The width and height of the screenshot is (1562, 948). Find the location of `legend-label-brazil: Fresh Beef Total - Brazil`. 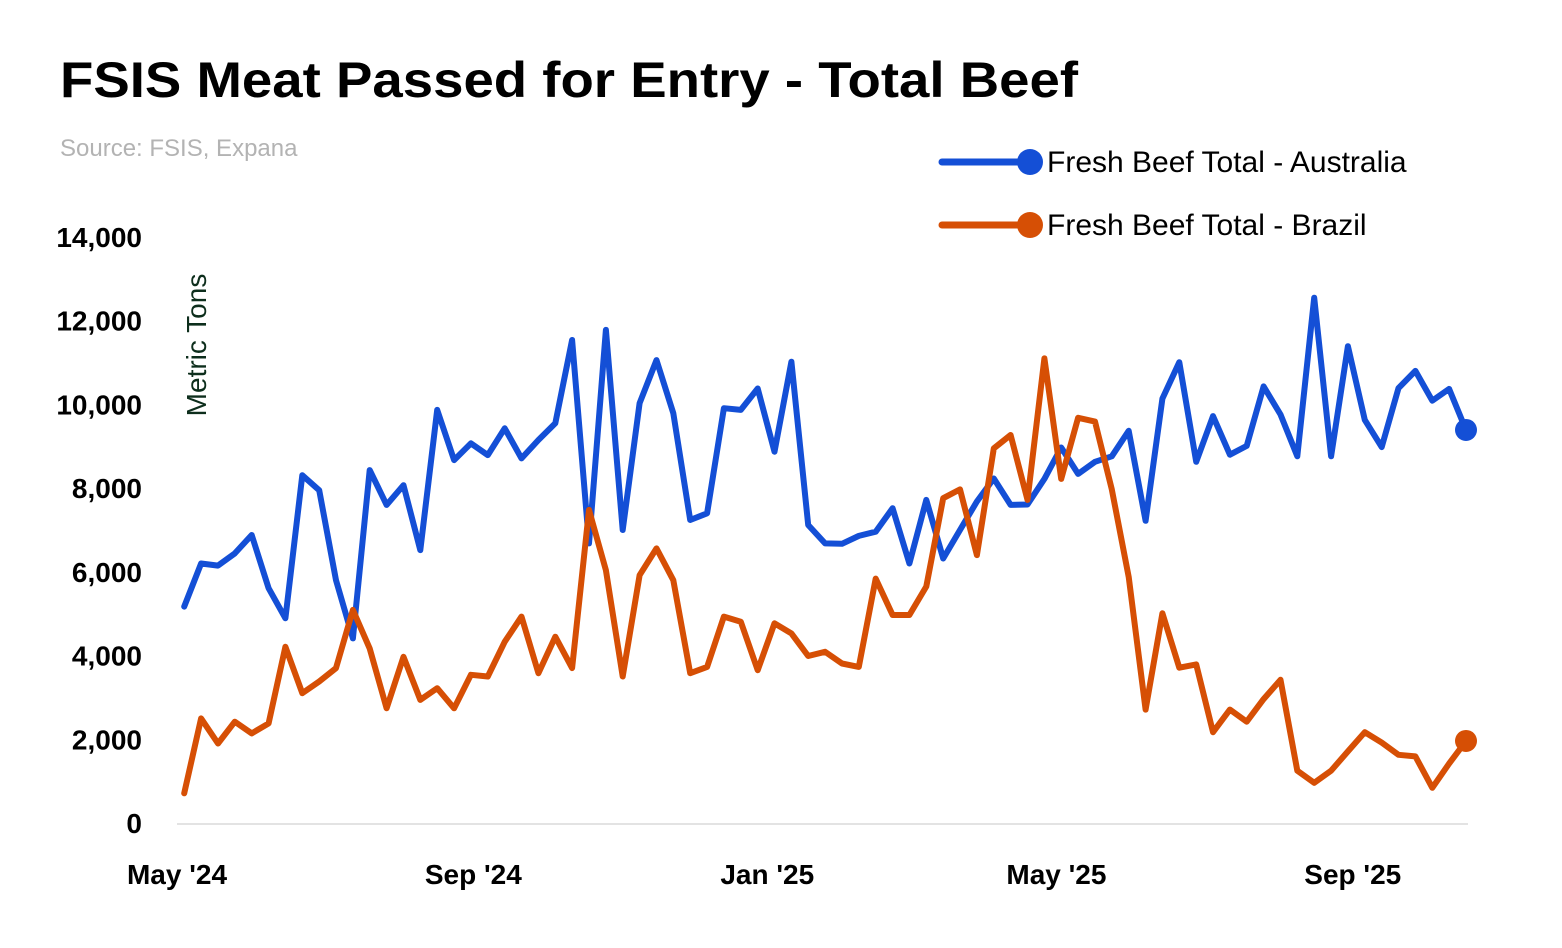

legend-label-brazil: Fresh Beef Total - Brazil is located at coordinates (1207, 225).